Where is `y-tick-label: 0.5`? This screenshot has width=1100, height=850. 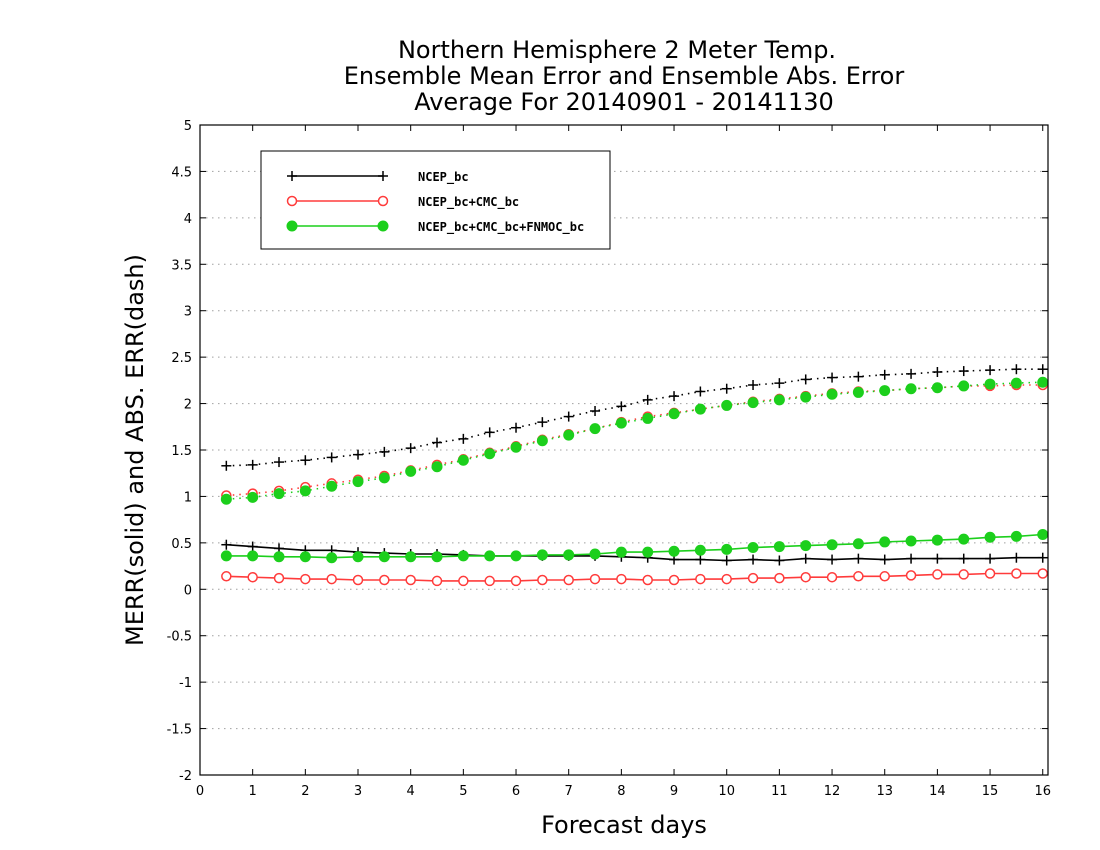 y-tick-label: 0.5 is located at coordinates (181, 544).